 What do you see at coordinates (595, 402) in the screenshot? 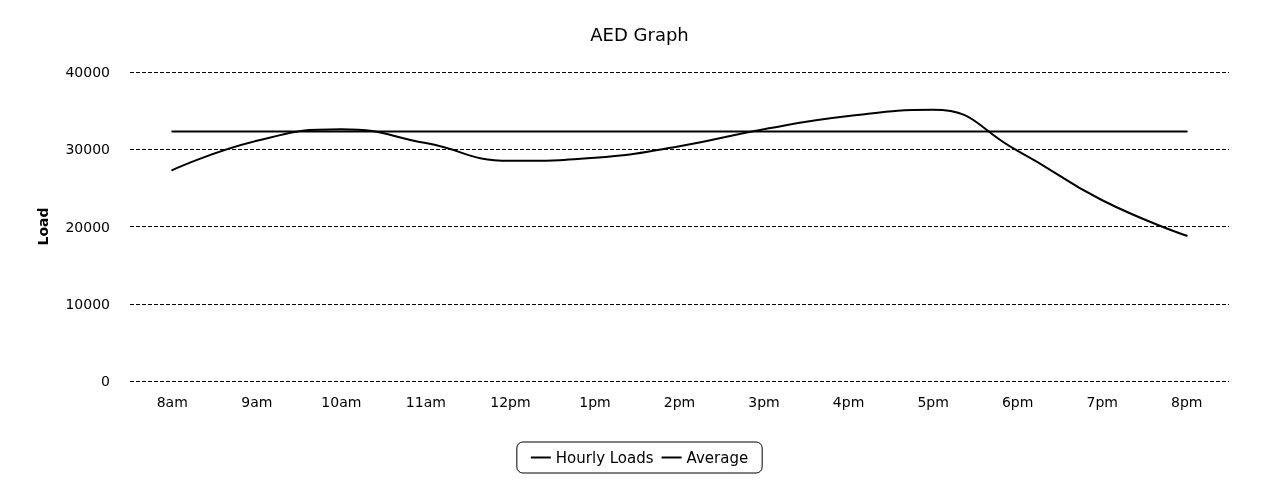
I see `x-tick-label: 1pm` at bounding box center [595, 402].